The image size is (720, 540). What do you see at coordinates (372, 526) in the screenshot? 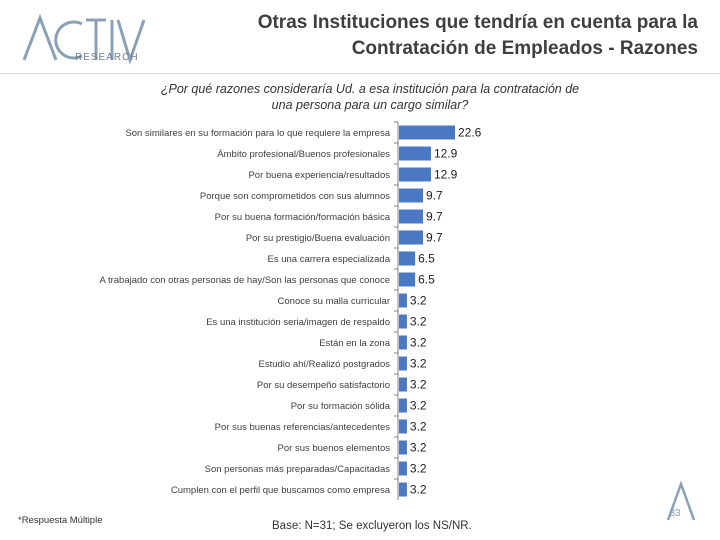
I see `base-note: Base: N=31; Se excluyeron los NS/NR.` at bounding box center [372, 526].